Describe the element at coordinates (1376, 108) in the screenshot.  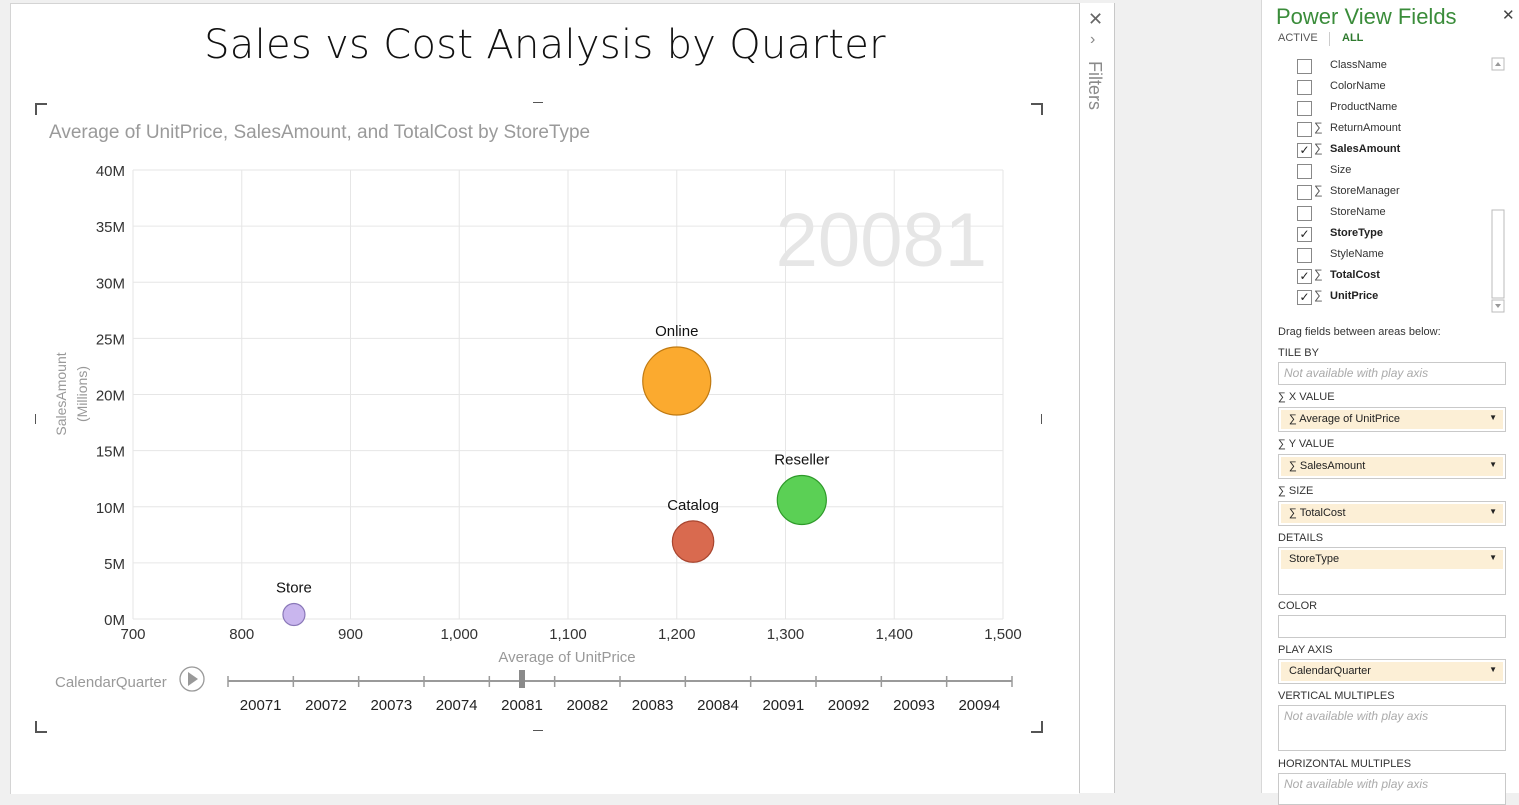
I see `field-row-productname: ProductName` at that location.